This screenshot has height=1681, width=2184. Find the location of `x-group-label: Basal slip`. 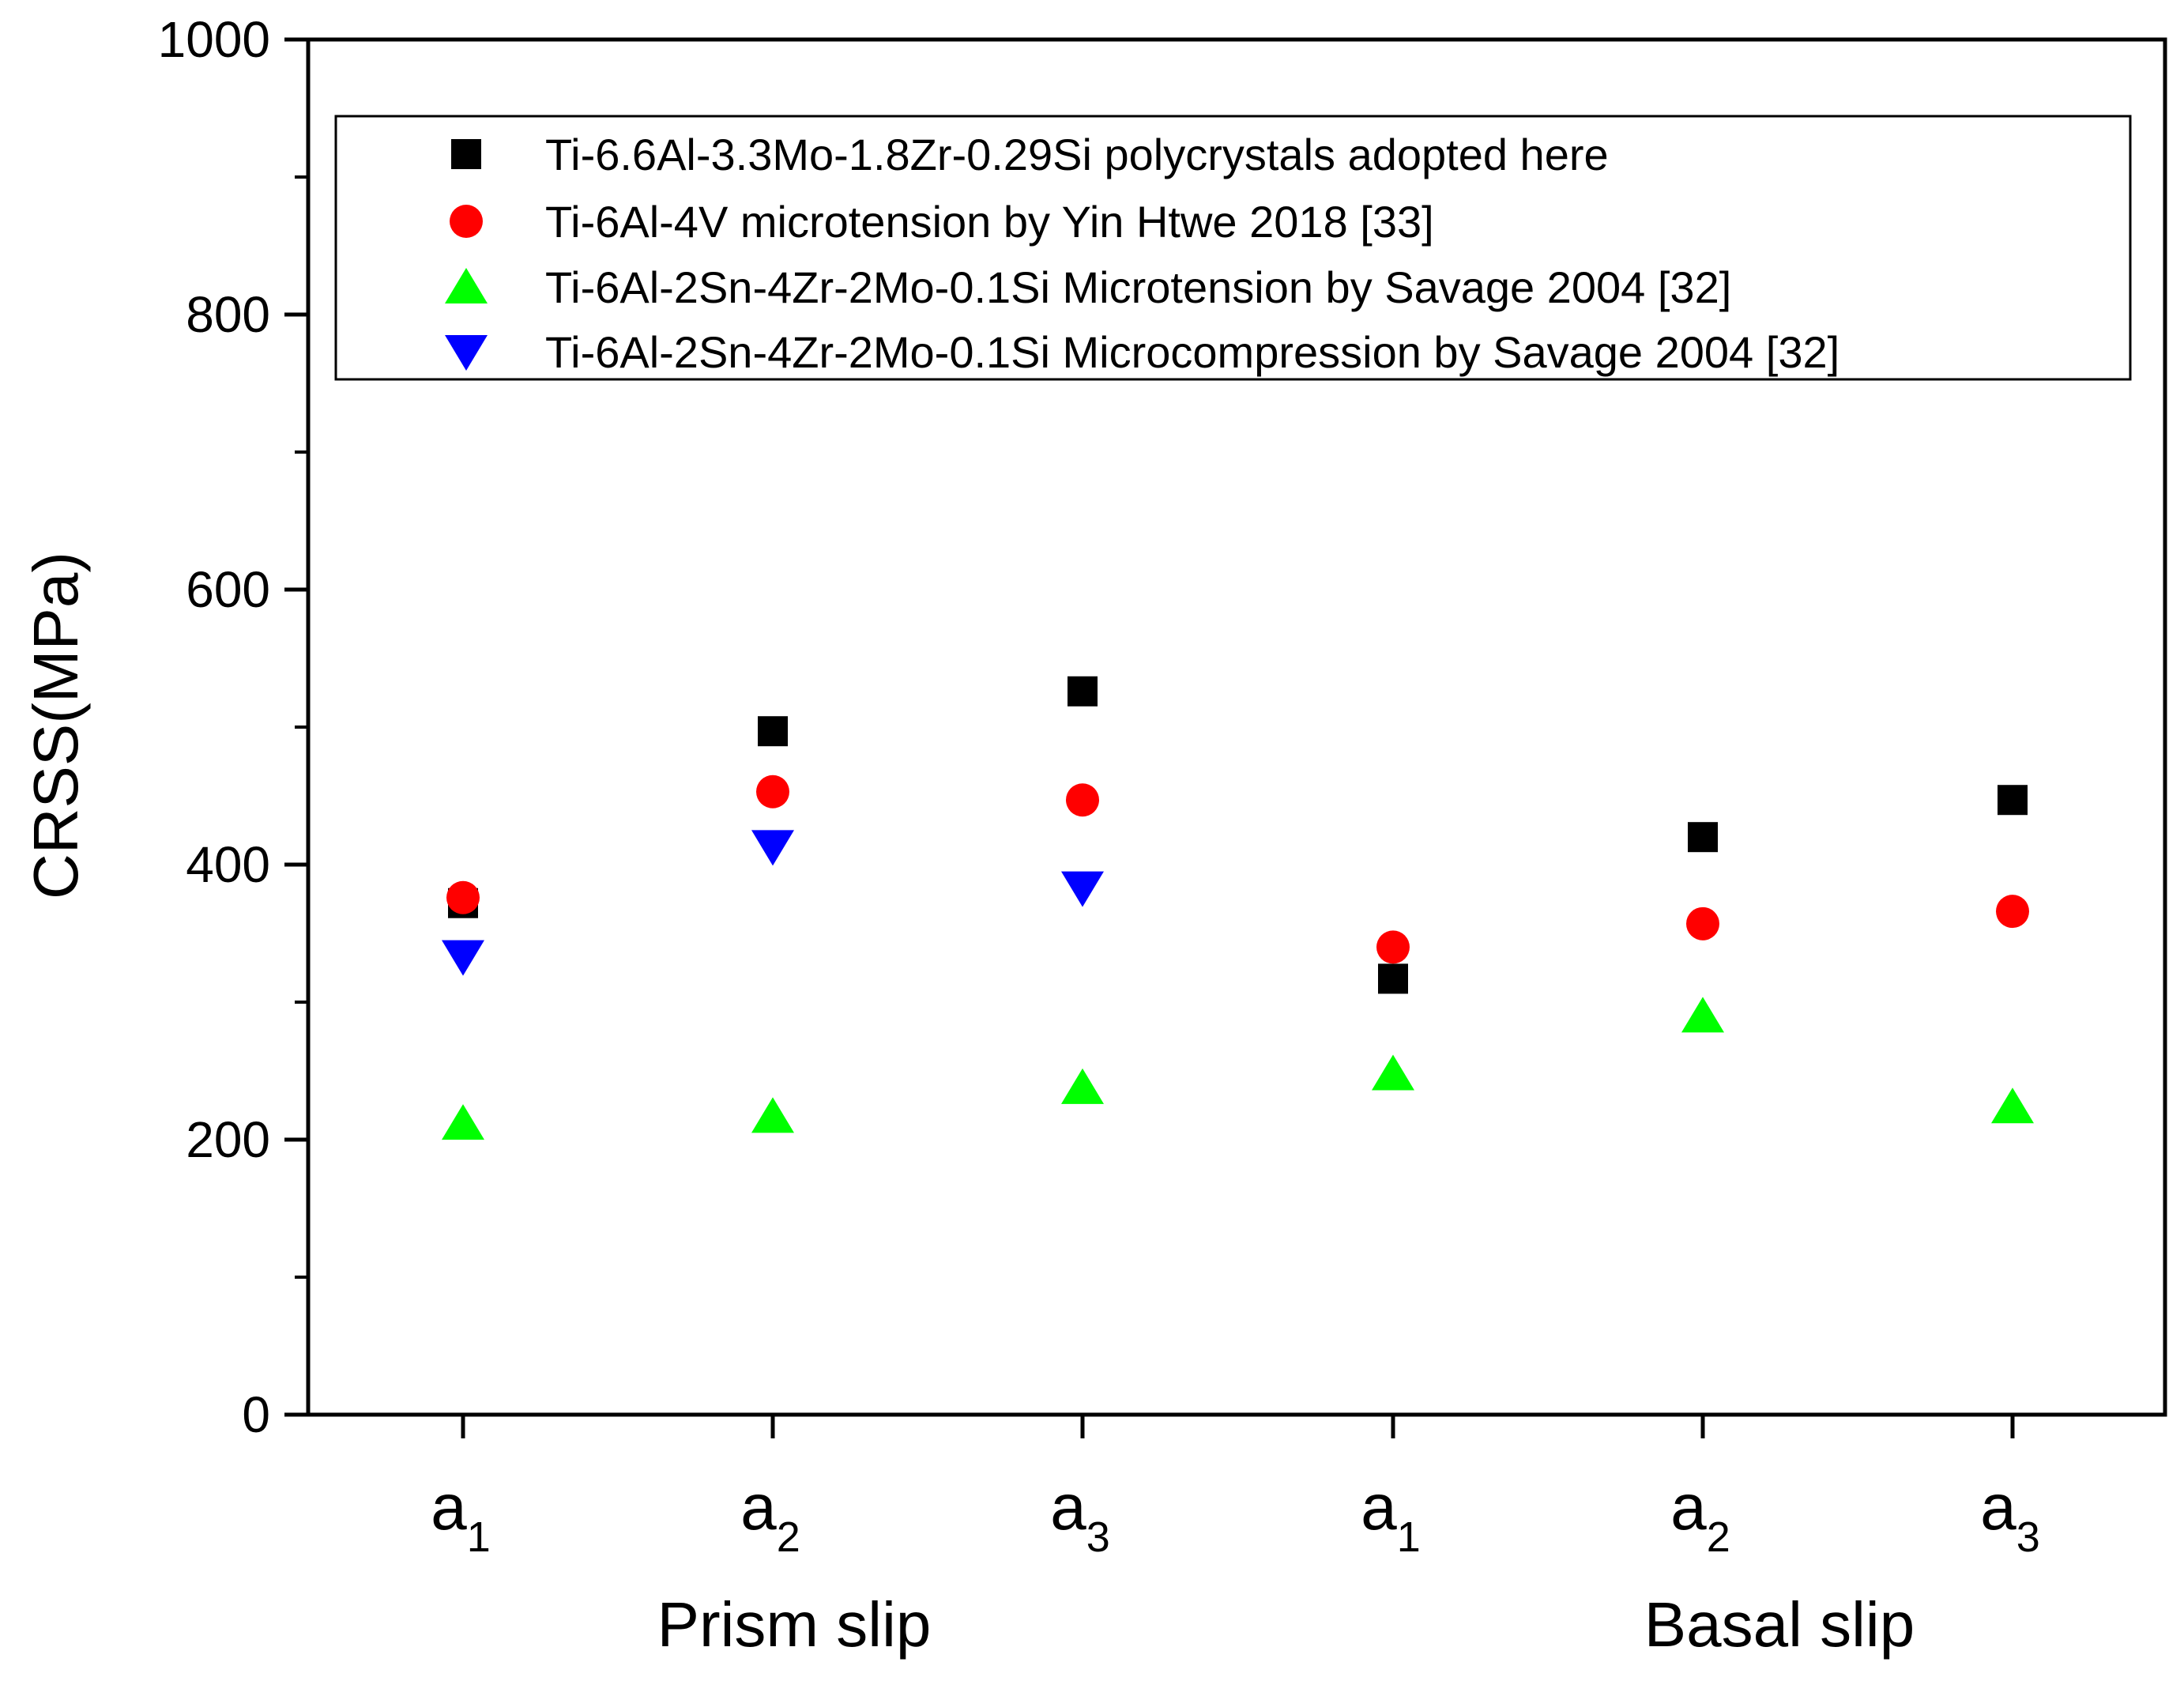

x-group-label: Basal slip is located at coordinates (1779, 1624).